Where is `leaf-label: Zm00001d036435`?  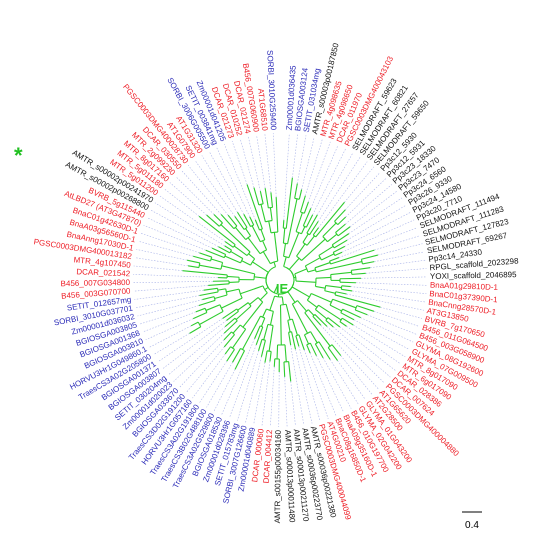
leaf-label: Zm00001d036435 is located at coordinates (291, 98).